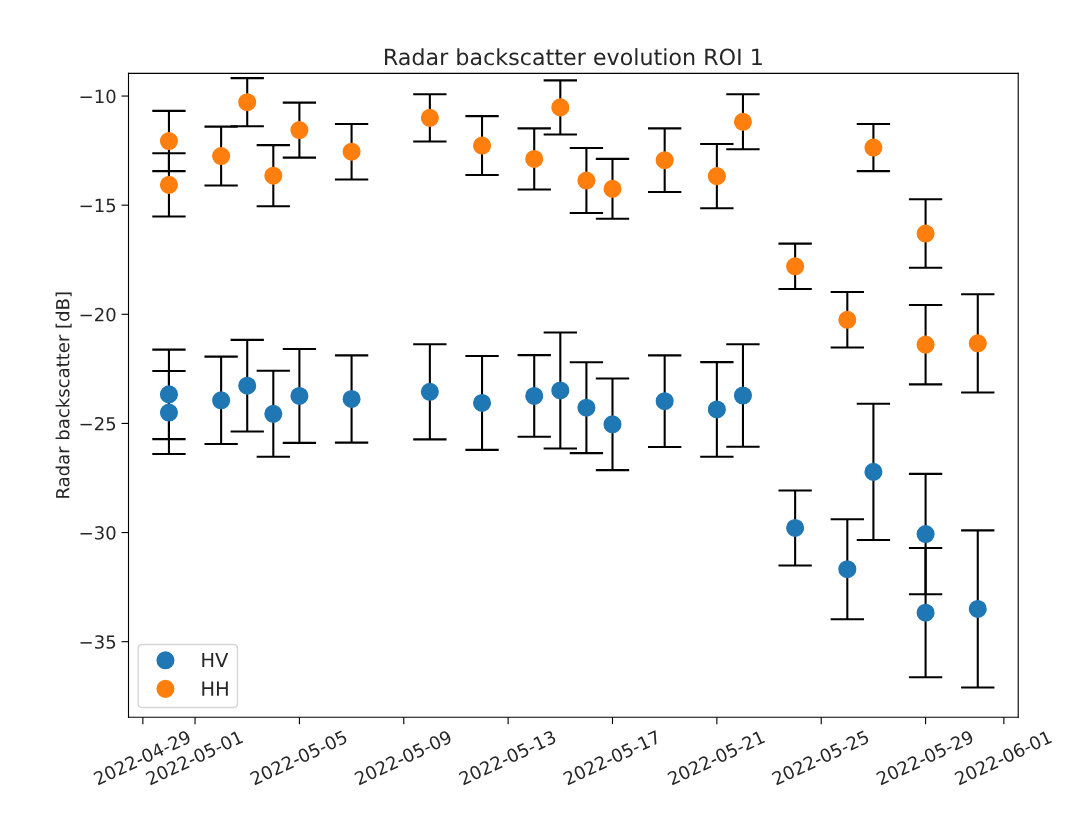 This screenshot has width=1089, height=815. What do you see at coordinates (63, 395) in the screenshot?
I see `y-axis-title: Radar backscatter [dB]` at bounding box center [63, 395].